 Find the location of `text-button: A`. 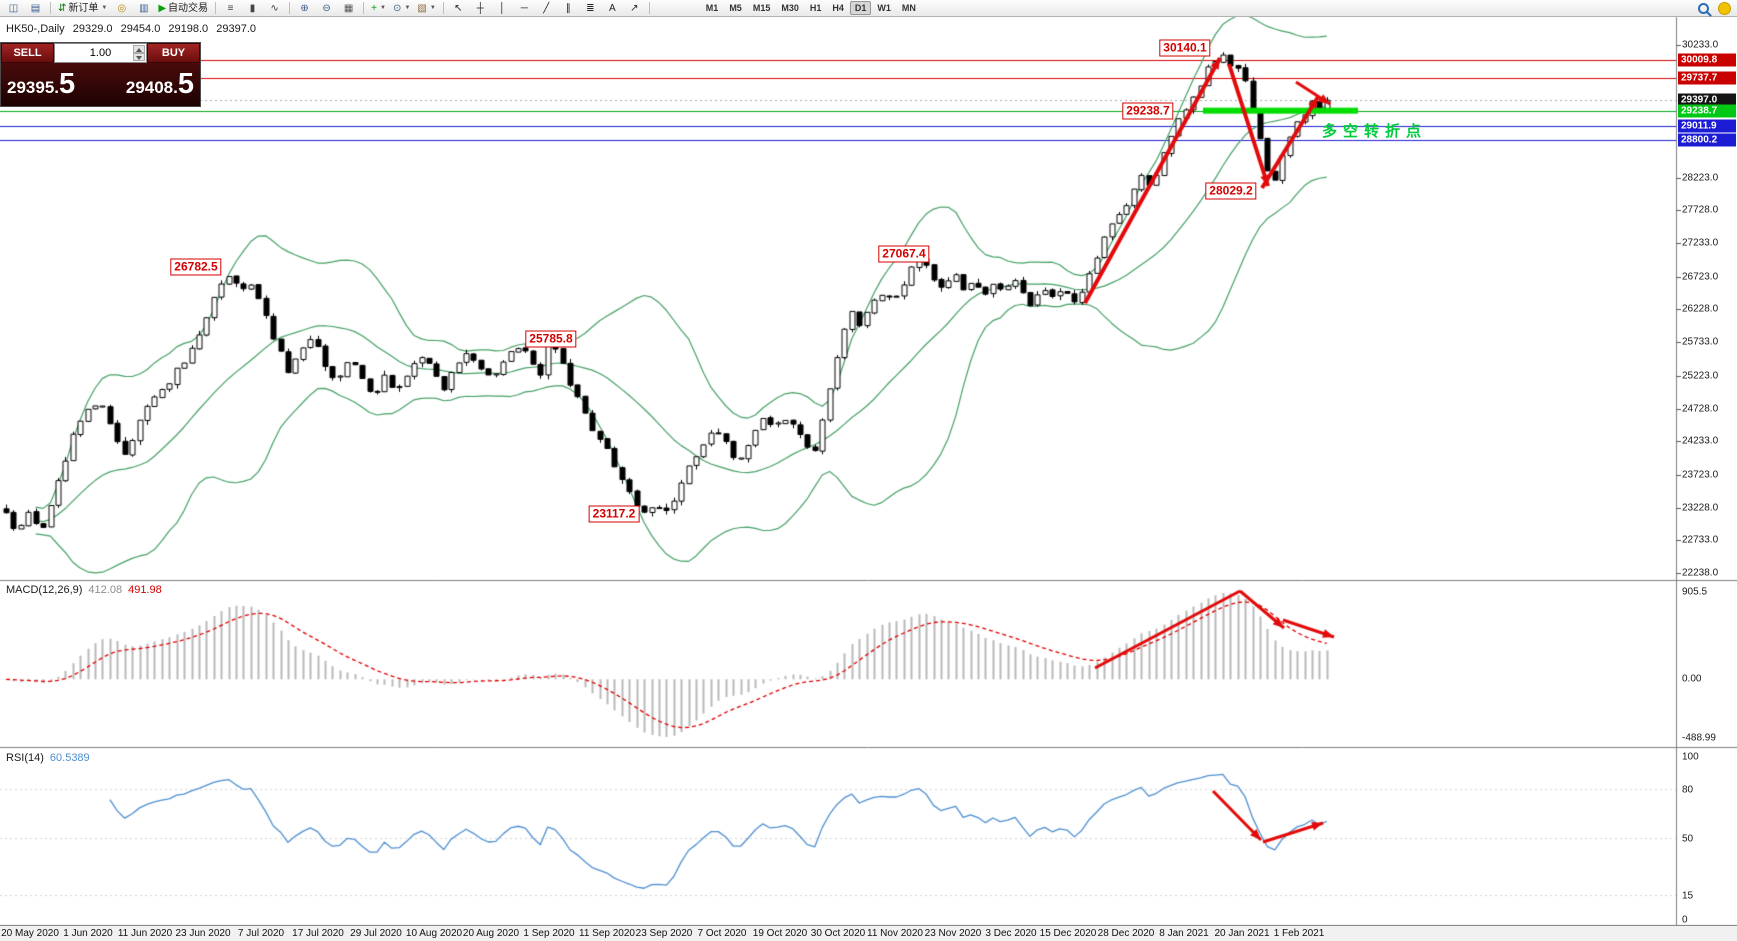

text-button: A is located at coordinates (612, 8).